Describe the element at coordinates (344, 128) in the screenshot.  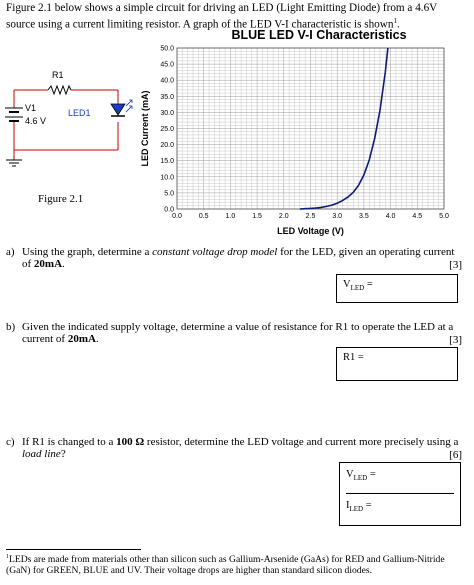
I see `series-line-led-current` at that location.